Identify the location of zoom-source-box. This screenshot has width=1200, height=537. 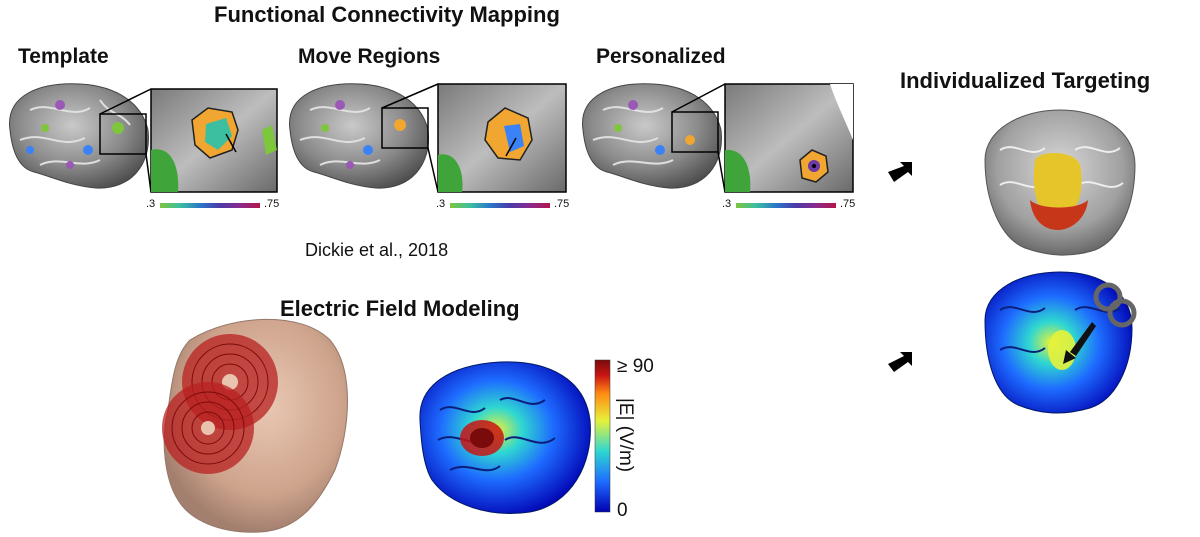
(123, 134).